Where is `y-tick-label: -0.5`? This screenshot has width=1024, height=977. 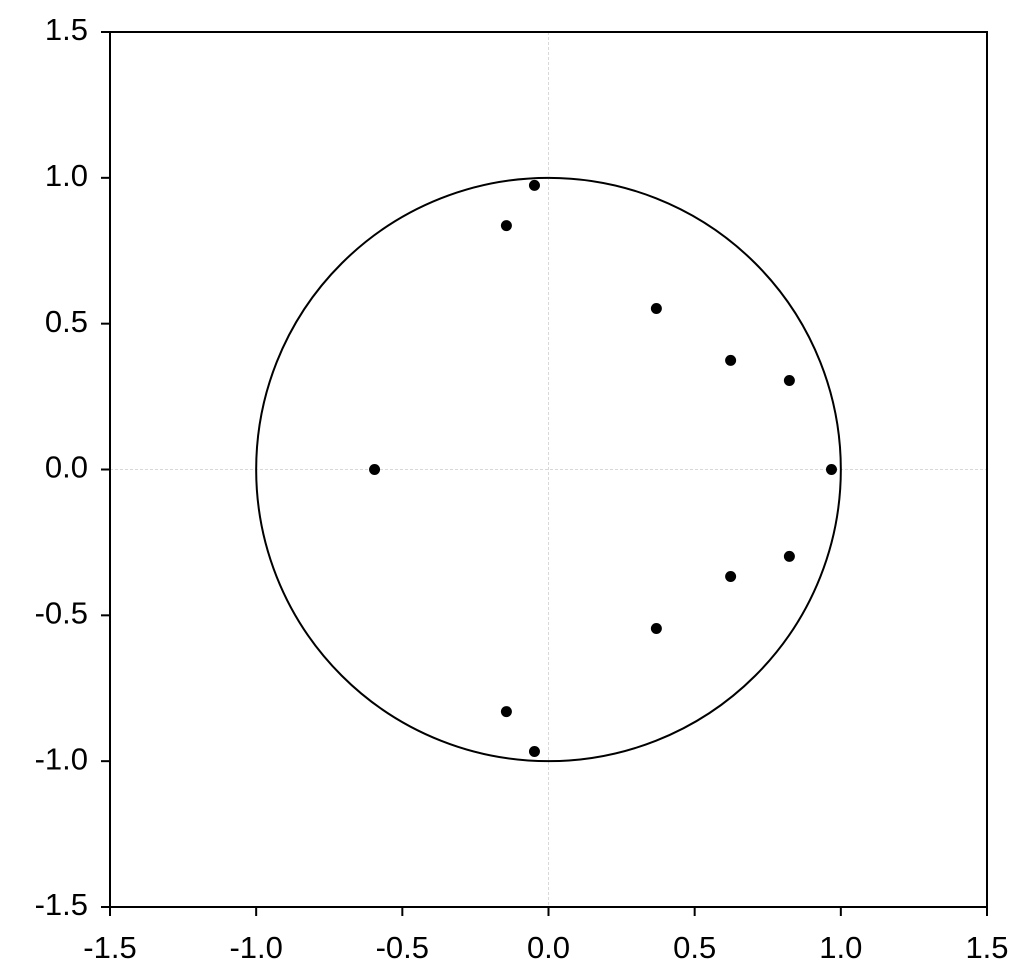 y-tick-label: -0.5 is located at coordinates (61, 613).